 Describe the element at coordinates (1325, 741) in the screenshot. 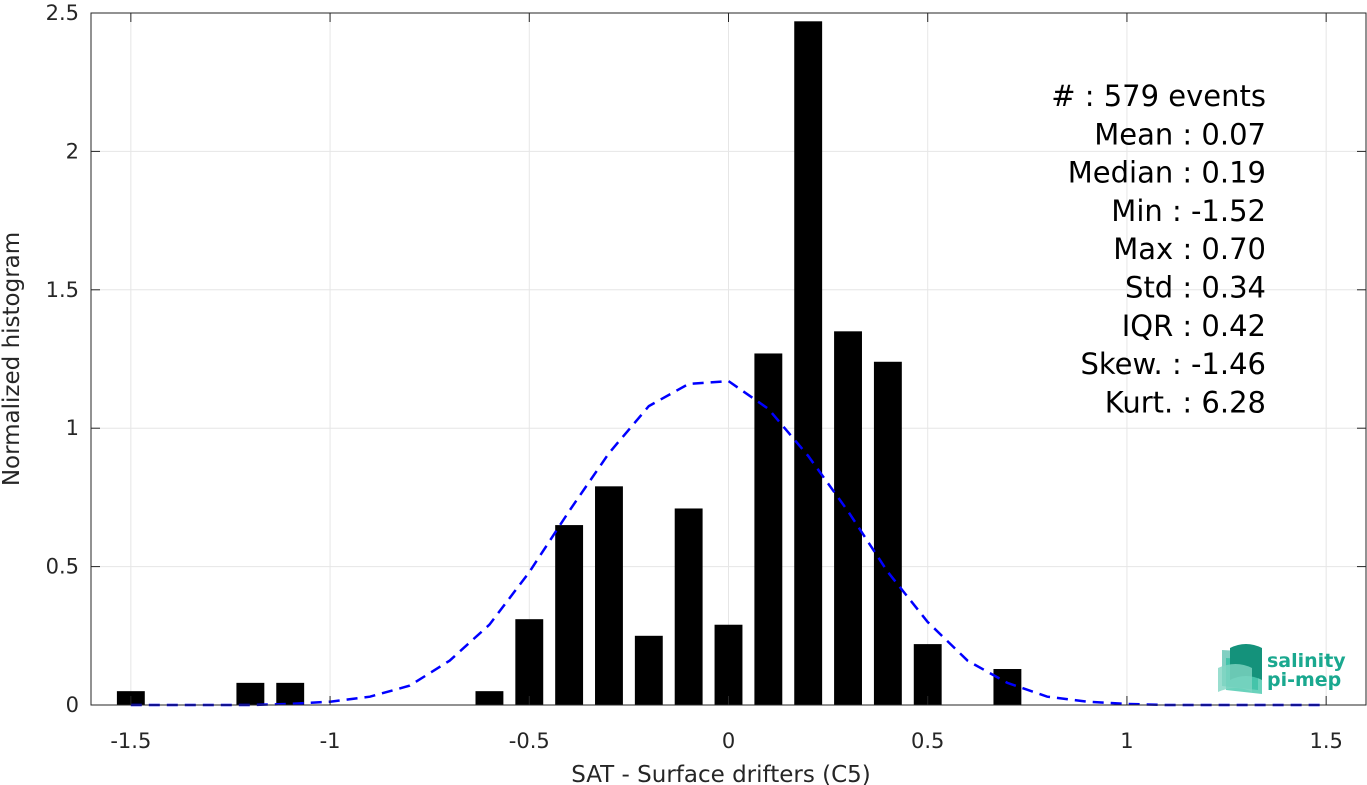

I see `x-tick-label: 1.5` at that location.